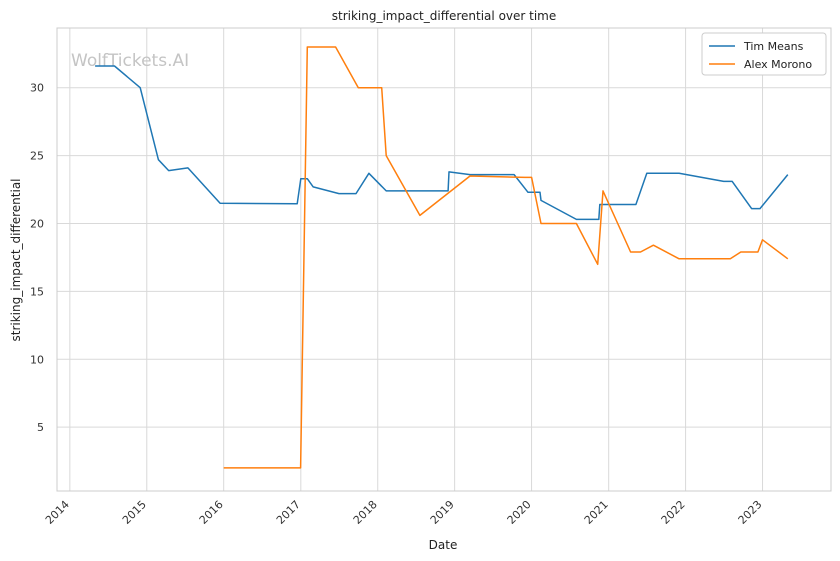 The height and width of the screenshot is (561, 840). What do you see at coordinates (444, 16) in the screenshot?
I see `chart-title: striking_impact_differential over time` at bounding box center [444, 16].